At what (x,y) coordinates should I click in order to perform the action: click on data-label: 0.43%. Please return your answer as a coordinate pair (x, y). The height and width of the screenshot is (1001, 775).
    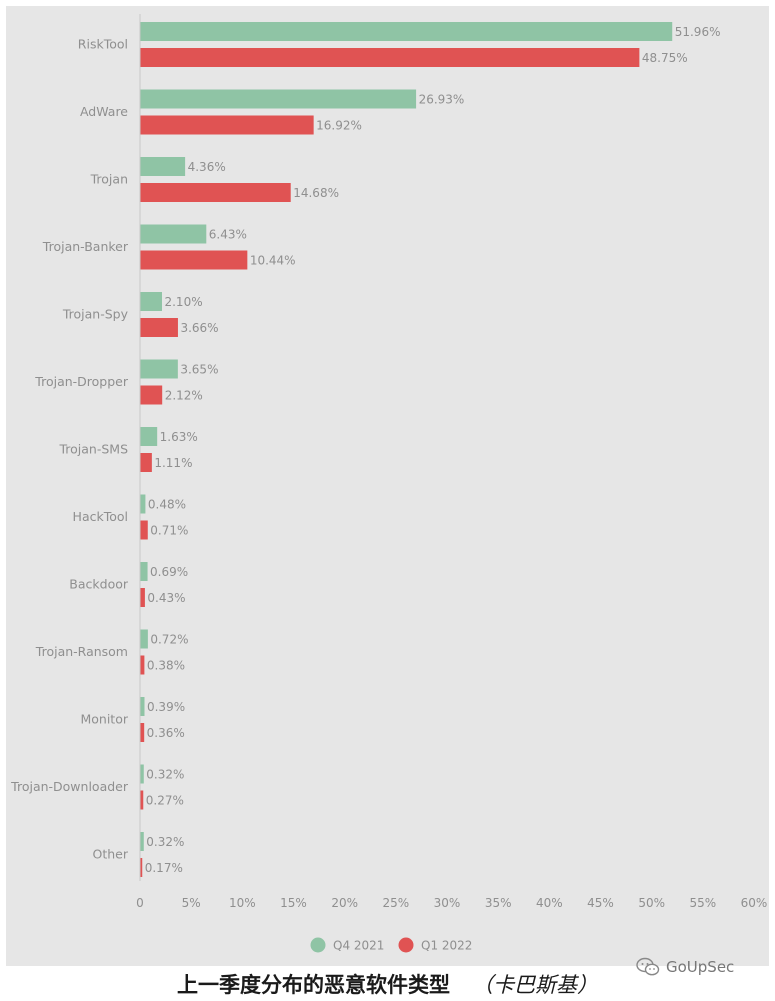
    Looking at the image, I should click on (166, 598).